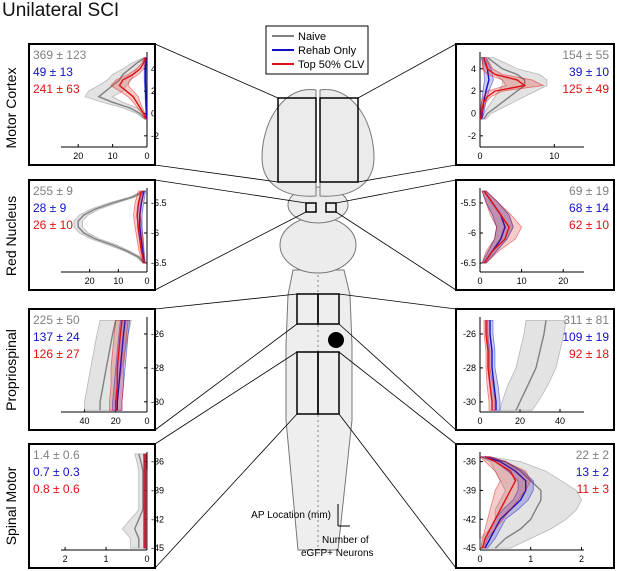 Image resolution: width=617 pixels, height=571 pixels. Describe the element at coordinates (11, 236) in the screenshot. I see `row-label-red-nucleus: Red Nucleus` at that location.